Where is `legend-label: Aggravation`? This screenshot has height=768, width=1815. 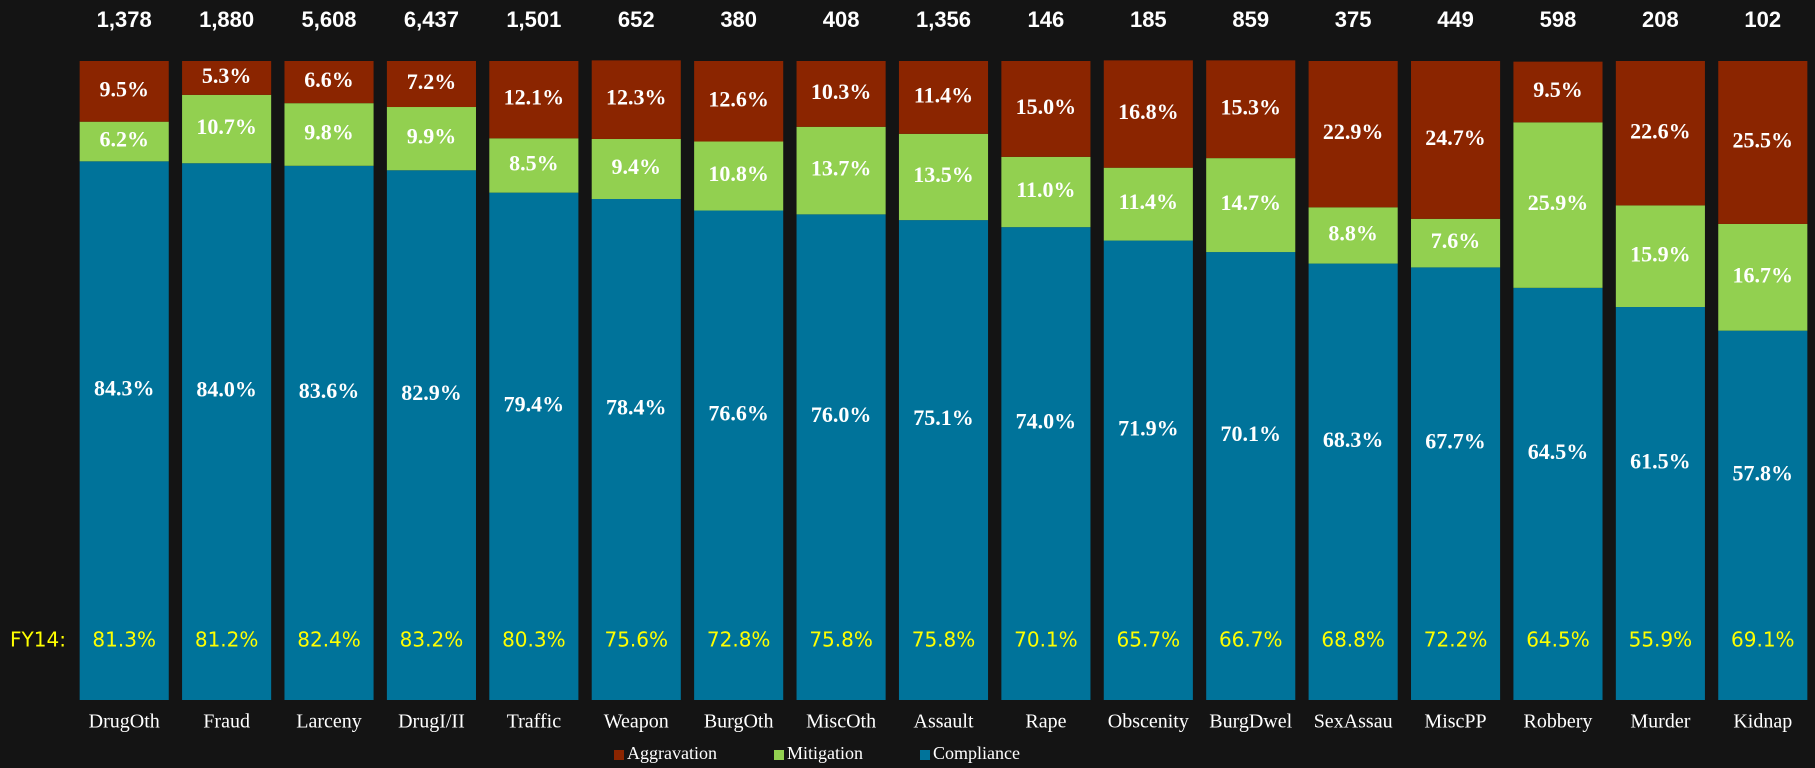 legend-label: Aggravation is located at coordinates (672, 753).